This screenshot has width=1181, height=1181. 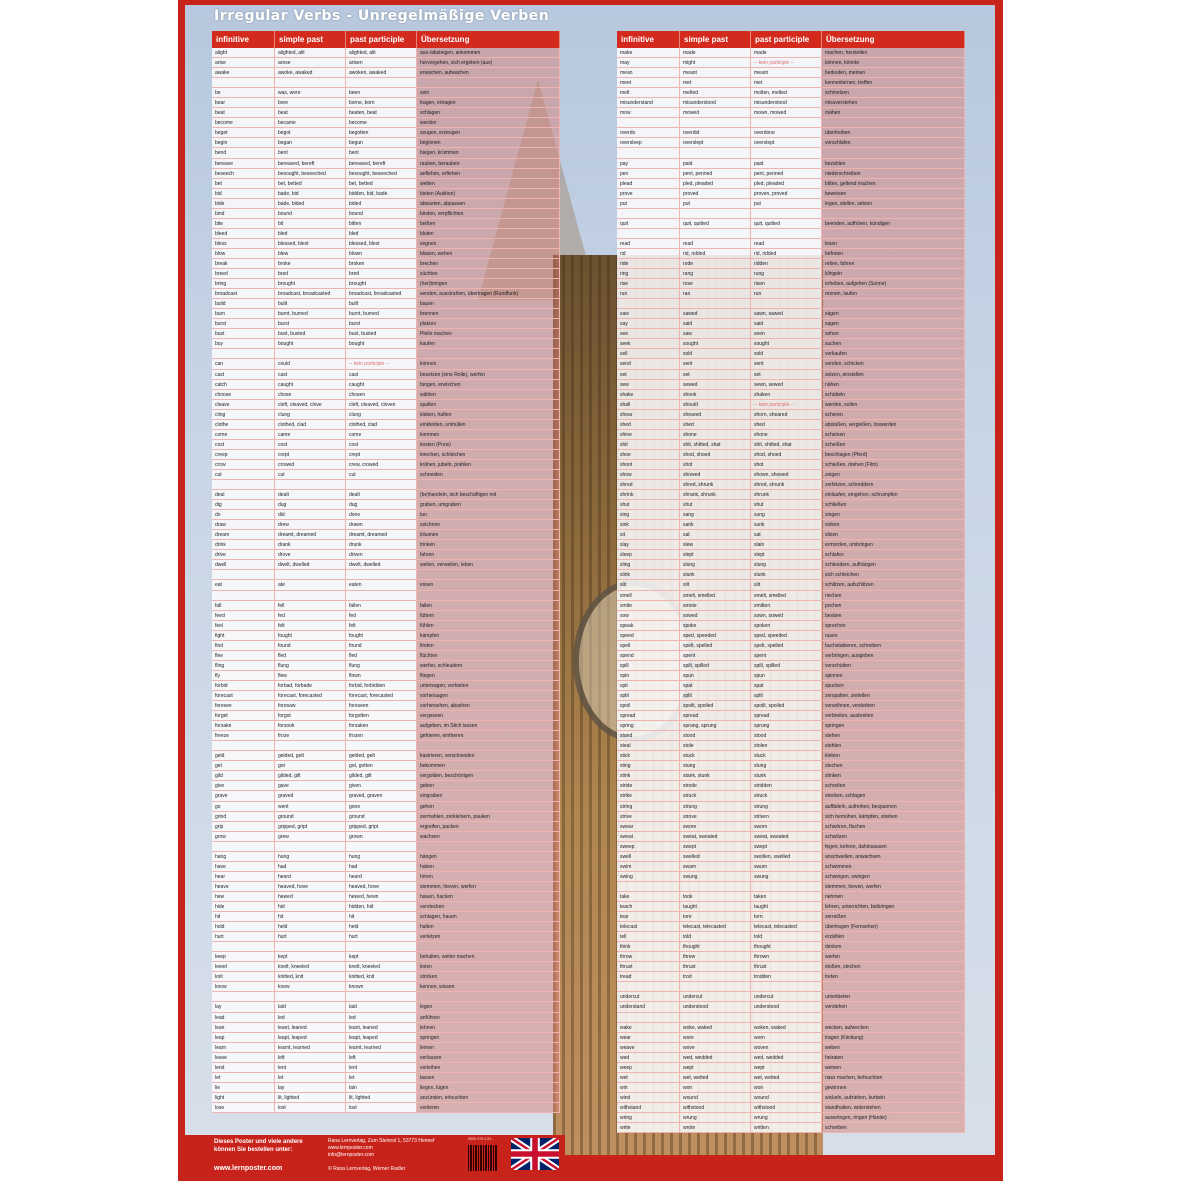 What do you see at coordinates (715, 967) in the screenshot?
I see `cell-simple-past: thrust` at bounding box center [715, 967].